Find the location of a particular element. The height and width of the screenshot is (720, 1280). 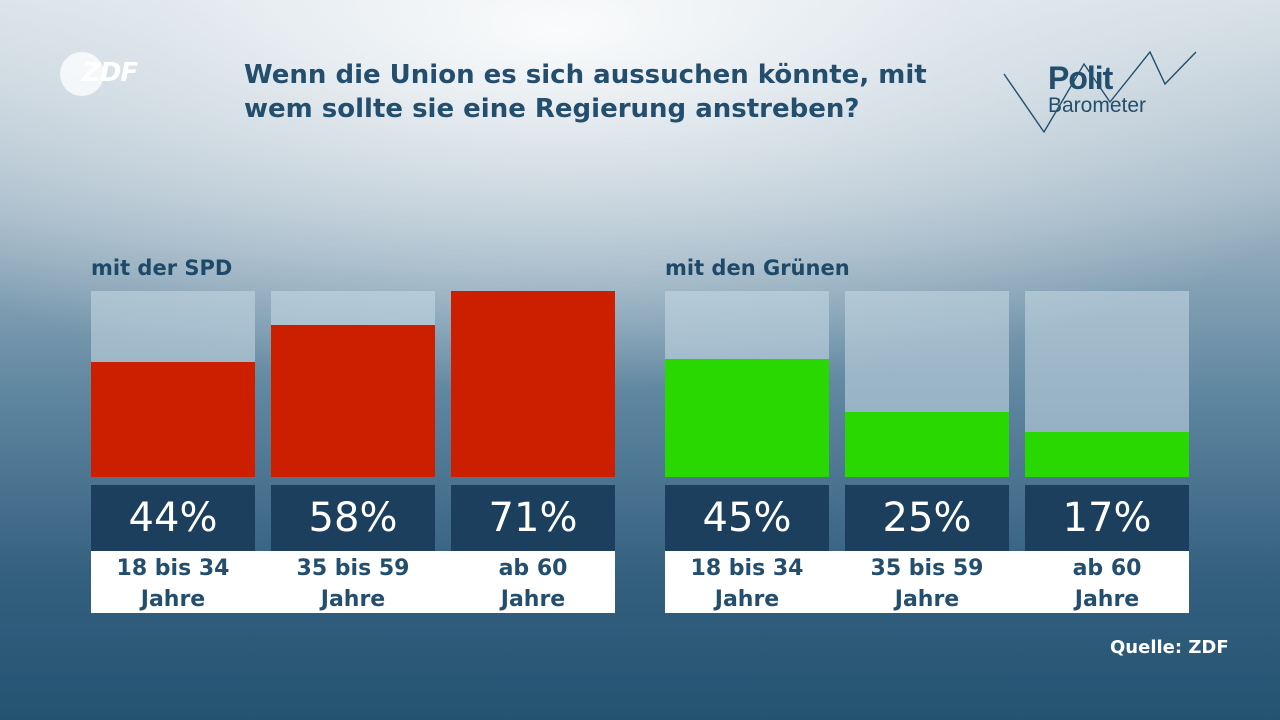

zdf-logo-circle is located at coordinates (82, 74).